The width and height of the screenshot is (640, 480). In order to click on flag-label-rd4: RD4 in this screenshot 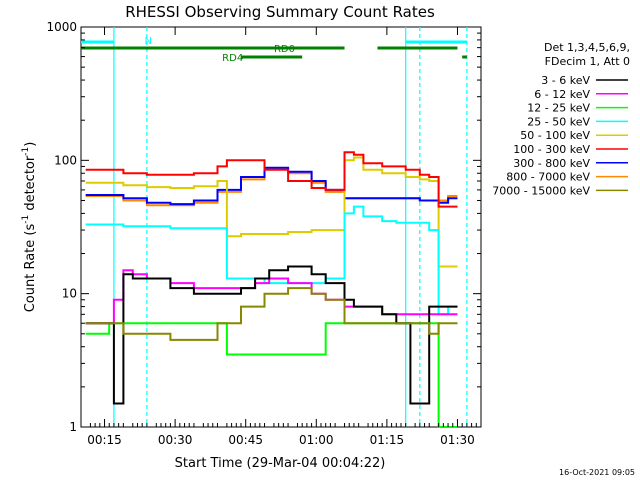, I will do `click(232, 58)`.